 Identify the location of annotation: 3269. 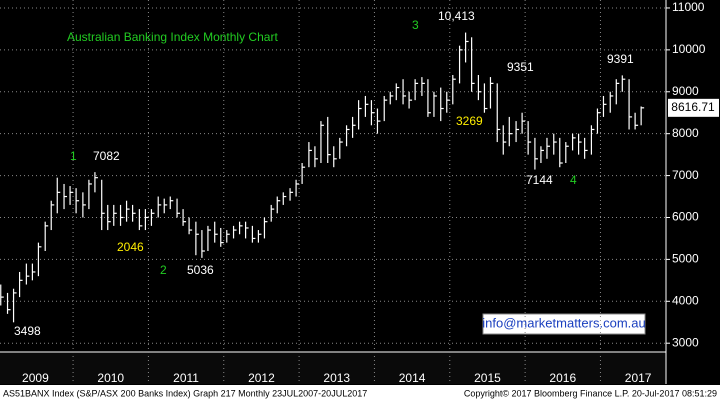
(469, 121).